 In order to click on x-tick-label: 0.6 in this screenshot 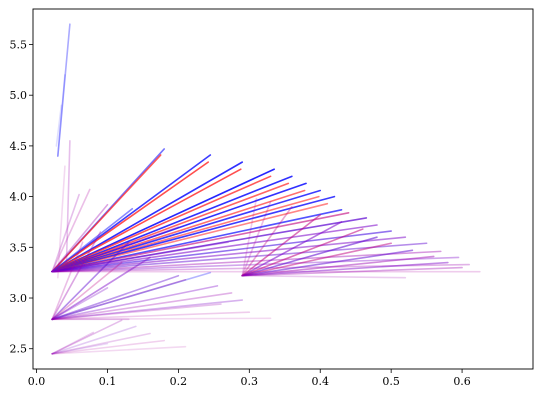, I will do `click(462, 381)`.